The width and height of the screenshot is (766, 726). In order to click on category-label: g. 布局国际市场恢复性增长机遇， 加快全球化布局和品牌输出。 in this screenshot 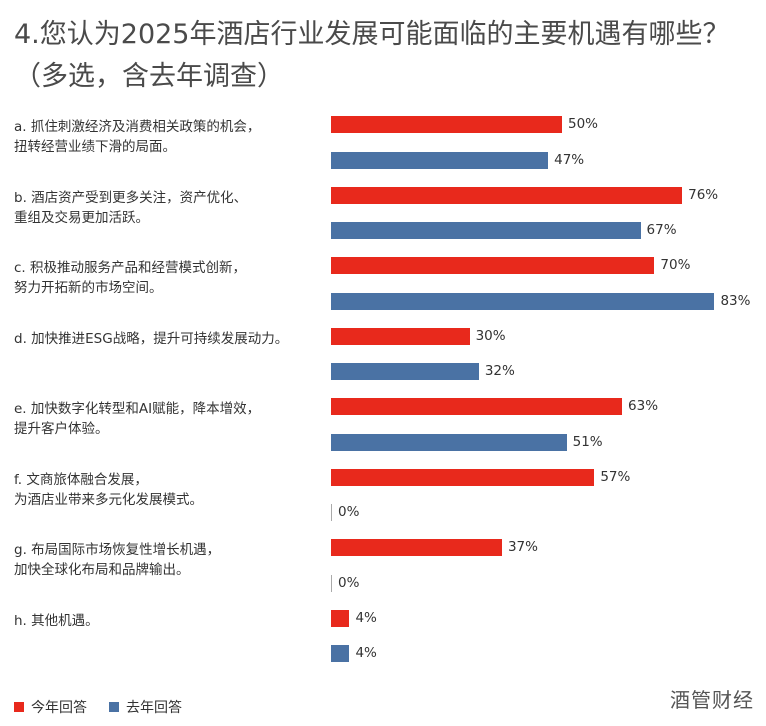, I will do `click(117, 560)`.